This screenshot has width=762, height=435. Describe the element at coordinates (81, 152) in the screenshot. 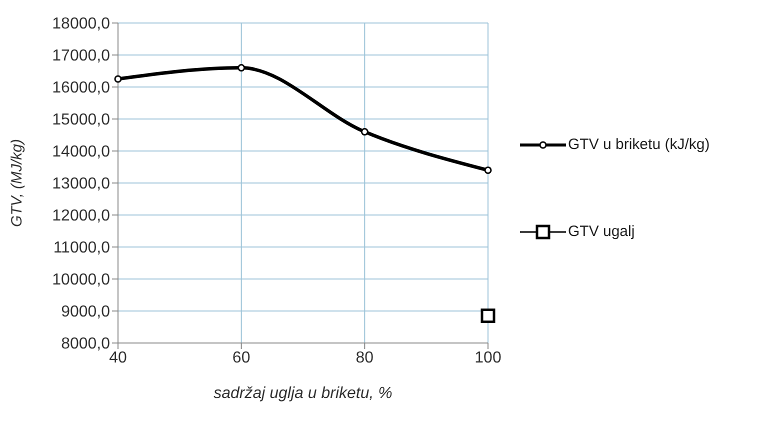

I see `y-tick-label: 14000,0` at that location.